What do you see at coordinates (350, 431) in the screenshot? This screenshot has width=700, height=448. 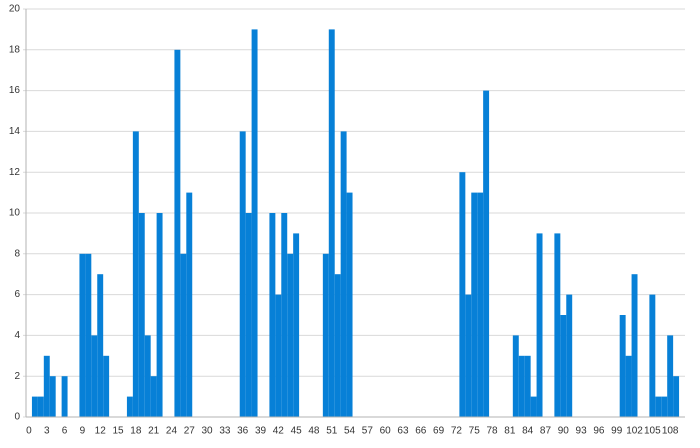 I see `x-tick-label: 54` at bounding box center [350, 431].